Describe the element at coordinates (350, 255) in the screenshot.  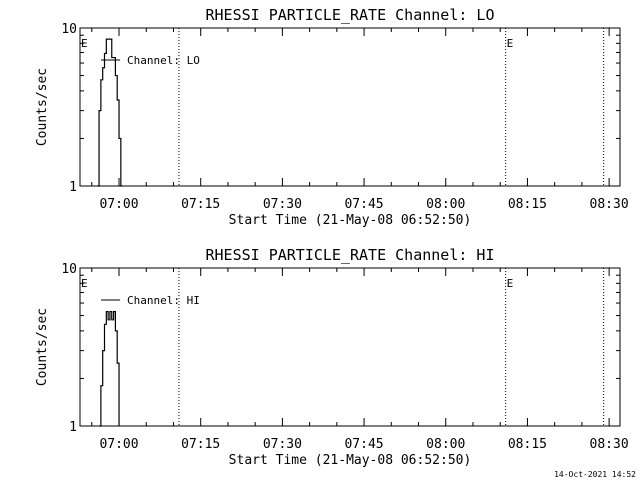
I see `chart-title: RHESSI PARTICLE_RATE Channel: HI` at that location.